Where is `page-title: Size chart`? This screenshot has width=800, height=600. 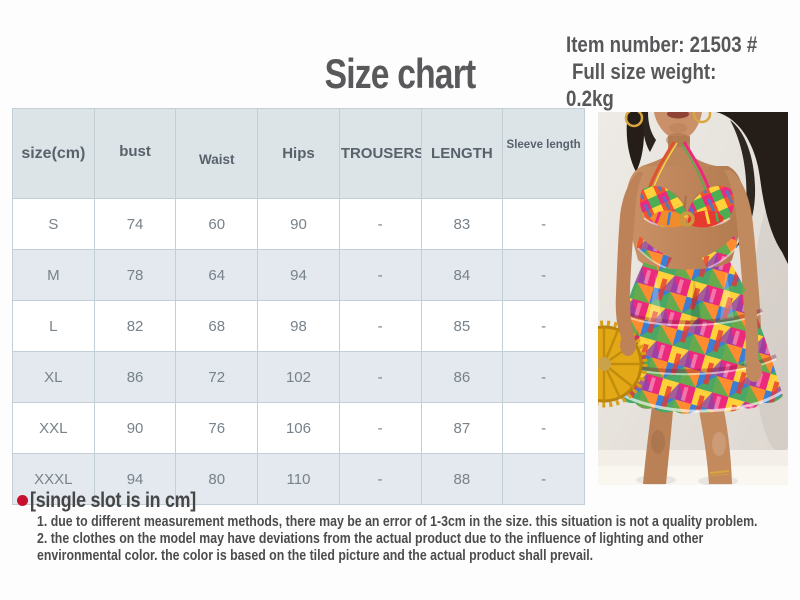
page-title: Size chart is located at coordinates (400, 74).